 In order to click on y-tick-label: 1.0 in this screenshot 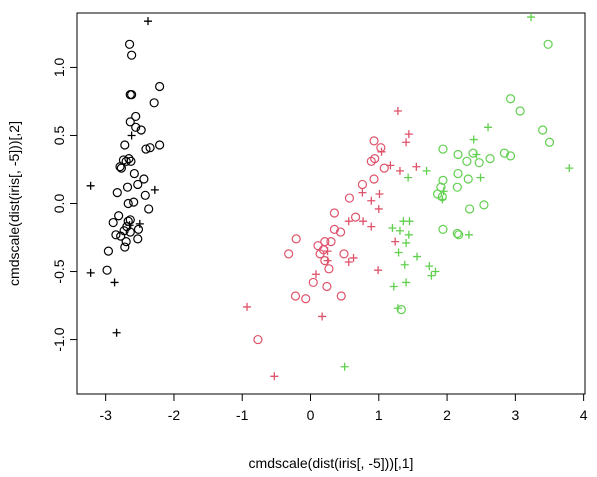, I will do `click(59, 67)`.